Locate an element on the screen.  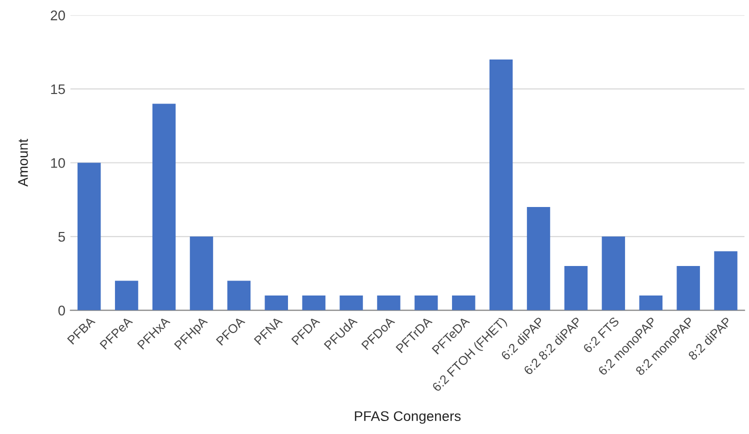
y-tick-label: 0 is located at coordinates (61, 311).